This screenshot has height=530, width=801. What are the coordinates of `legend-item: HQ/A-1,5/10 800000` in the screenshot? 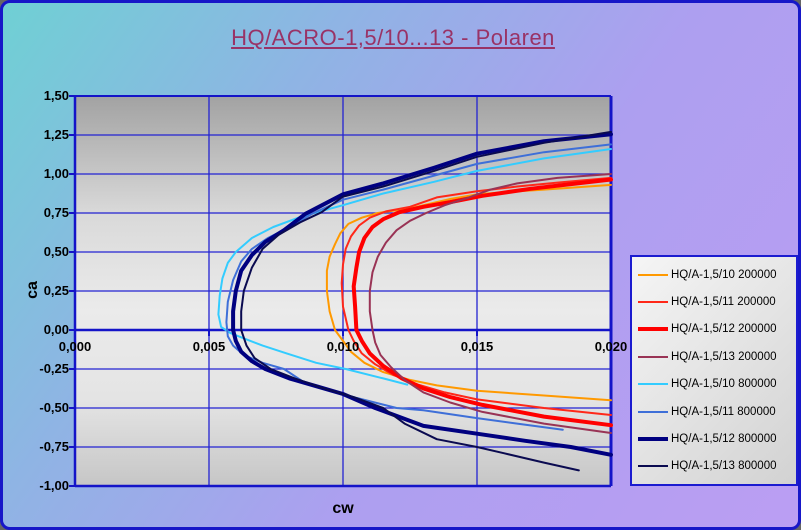 It's located at (716, 384).